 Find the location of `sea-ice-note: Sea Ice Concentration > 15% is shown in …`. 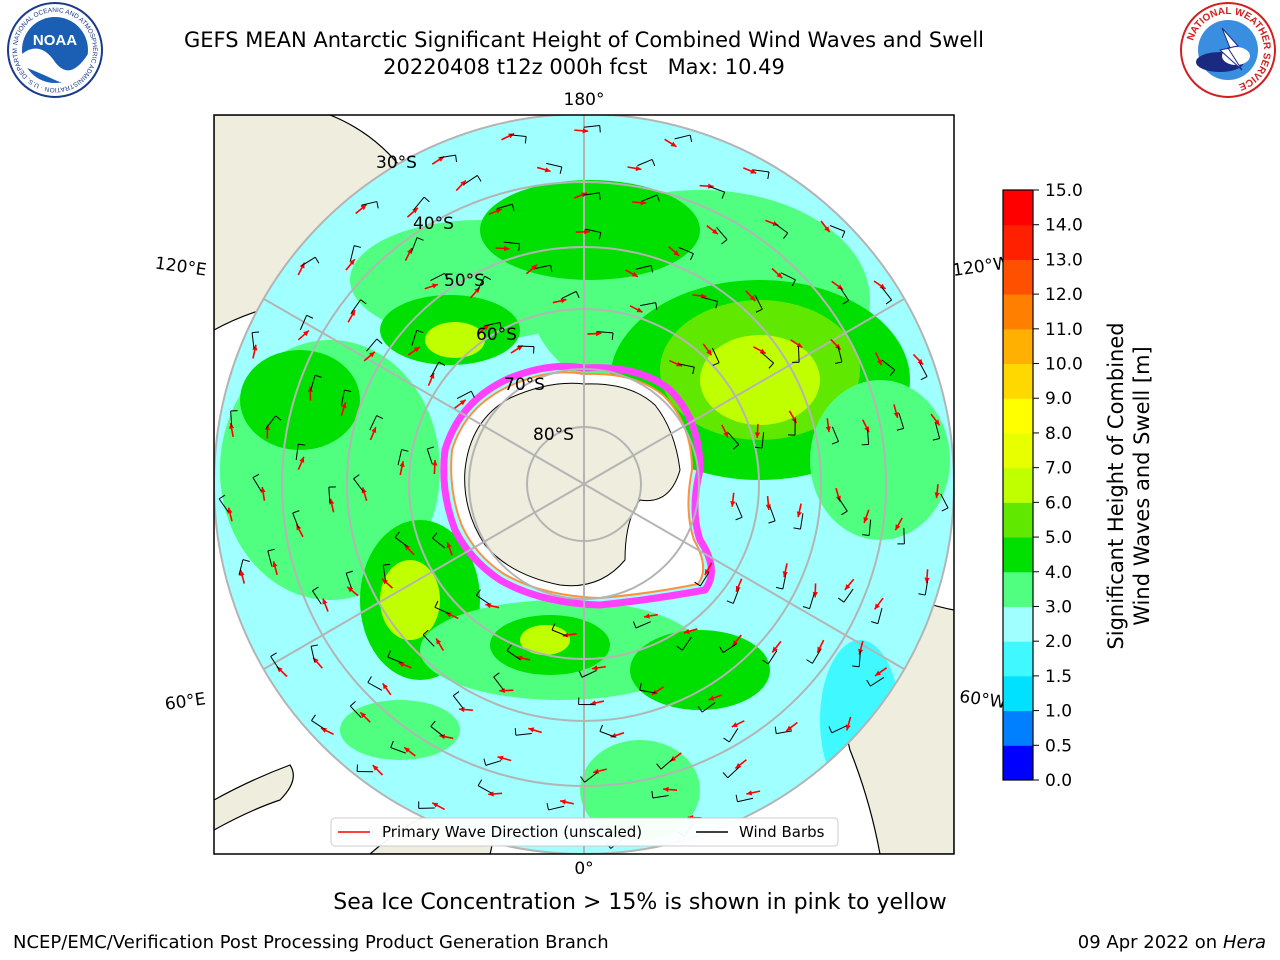

sea-ice-note: Sea Ice Concentration > 15% is shown in … is located at coordinates (640, 902).